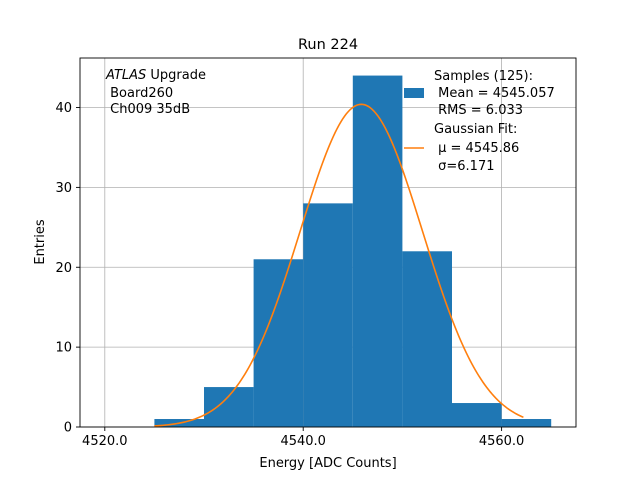 This screenshot has height=480, width=640. I want to click on y-axis-ticks: 0 10 20 30 40, so click(67, 268).